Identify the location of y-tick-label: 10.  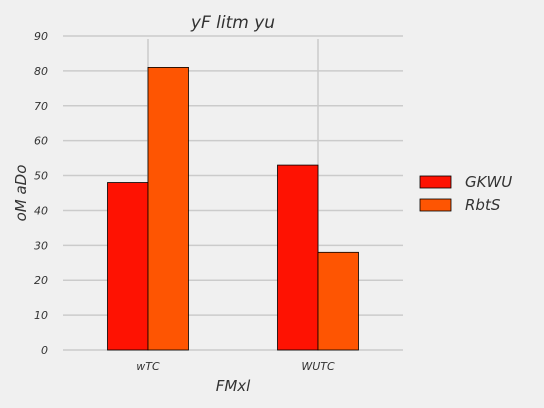
(41, 315).